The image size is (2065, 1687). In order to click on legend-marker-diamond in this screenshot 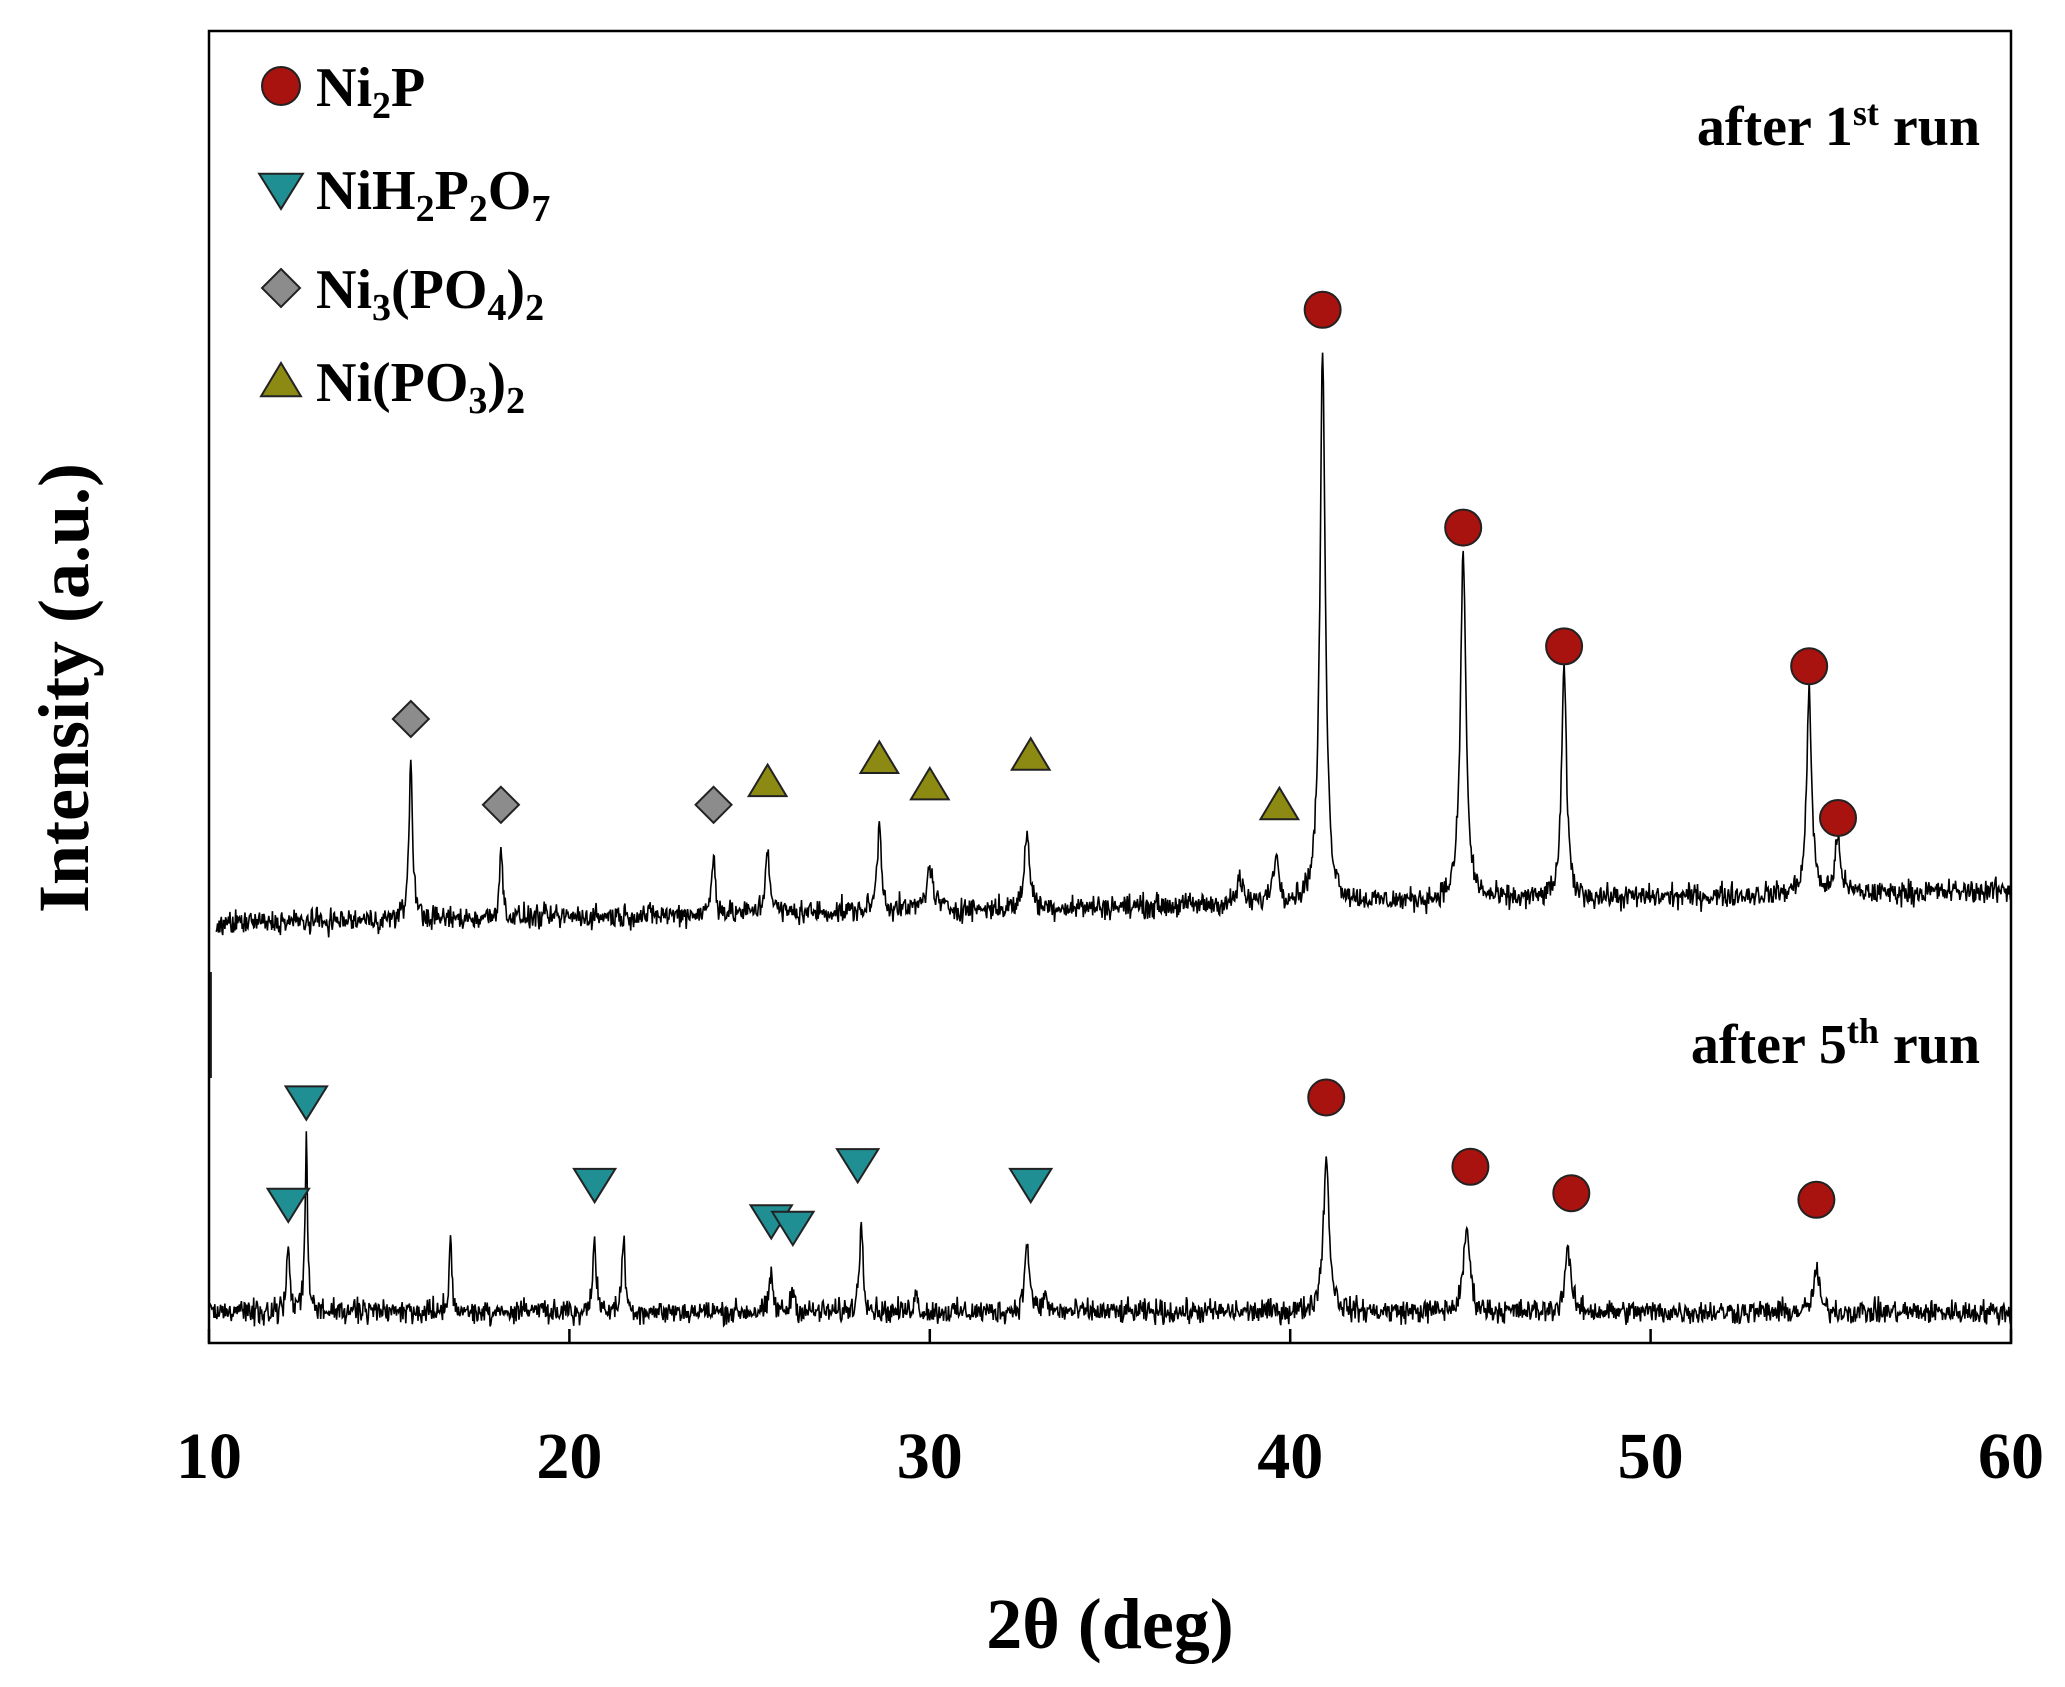, I will do `click(281, 288)`.